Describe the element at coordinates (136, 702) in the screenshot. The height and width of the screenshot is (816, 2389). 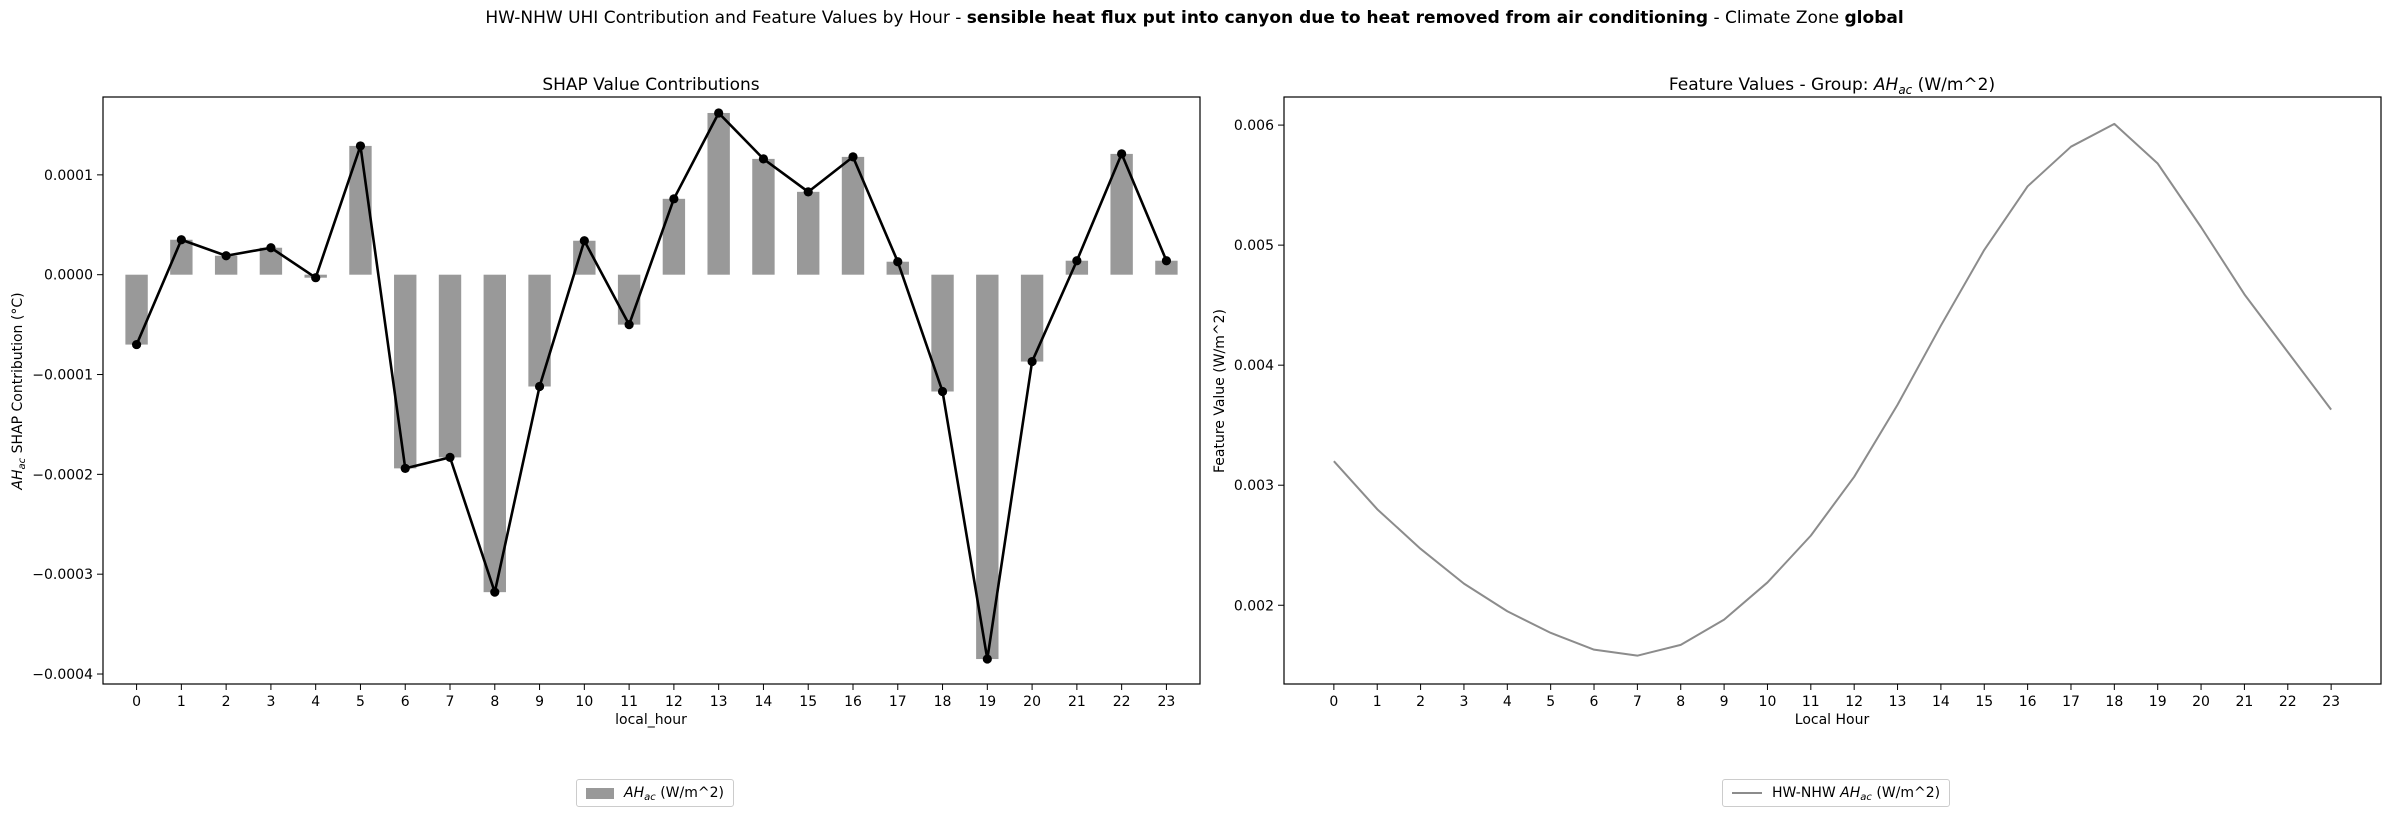
I see `shap-xtick-label: 0` at that location.